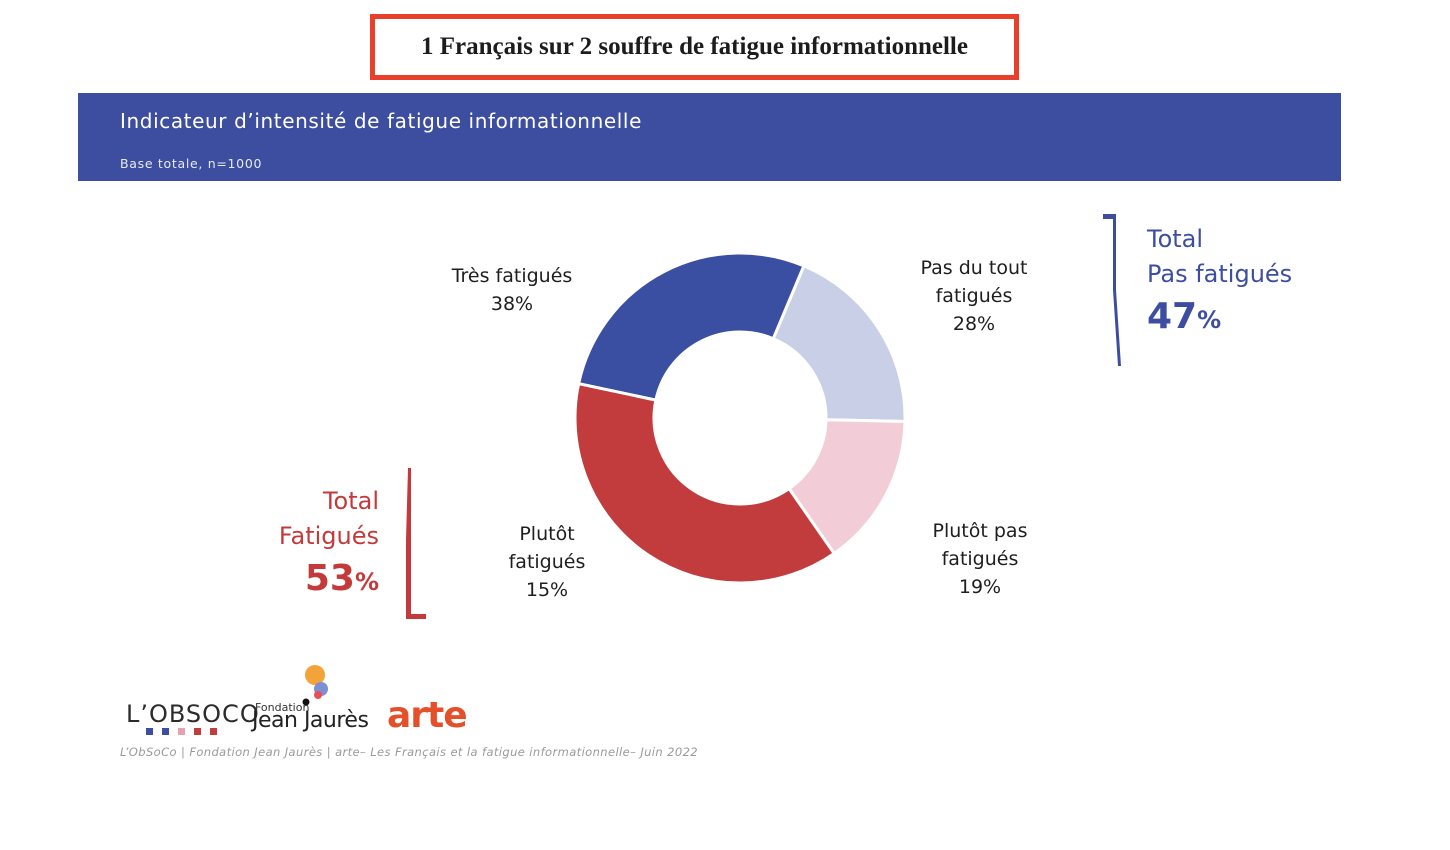 The width and height of the screenshot is (1450, 850). Describe the element at coordinates (691, 326) in the screenshot. I see `donut-slice-pas-du-tout` at that location.